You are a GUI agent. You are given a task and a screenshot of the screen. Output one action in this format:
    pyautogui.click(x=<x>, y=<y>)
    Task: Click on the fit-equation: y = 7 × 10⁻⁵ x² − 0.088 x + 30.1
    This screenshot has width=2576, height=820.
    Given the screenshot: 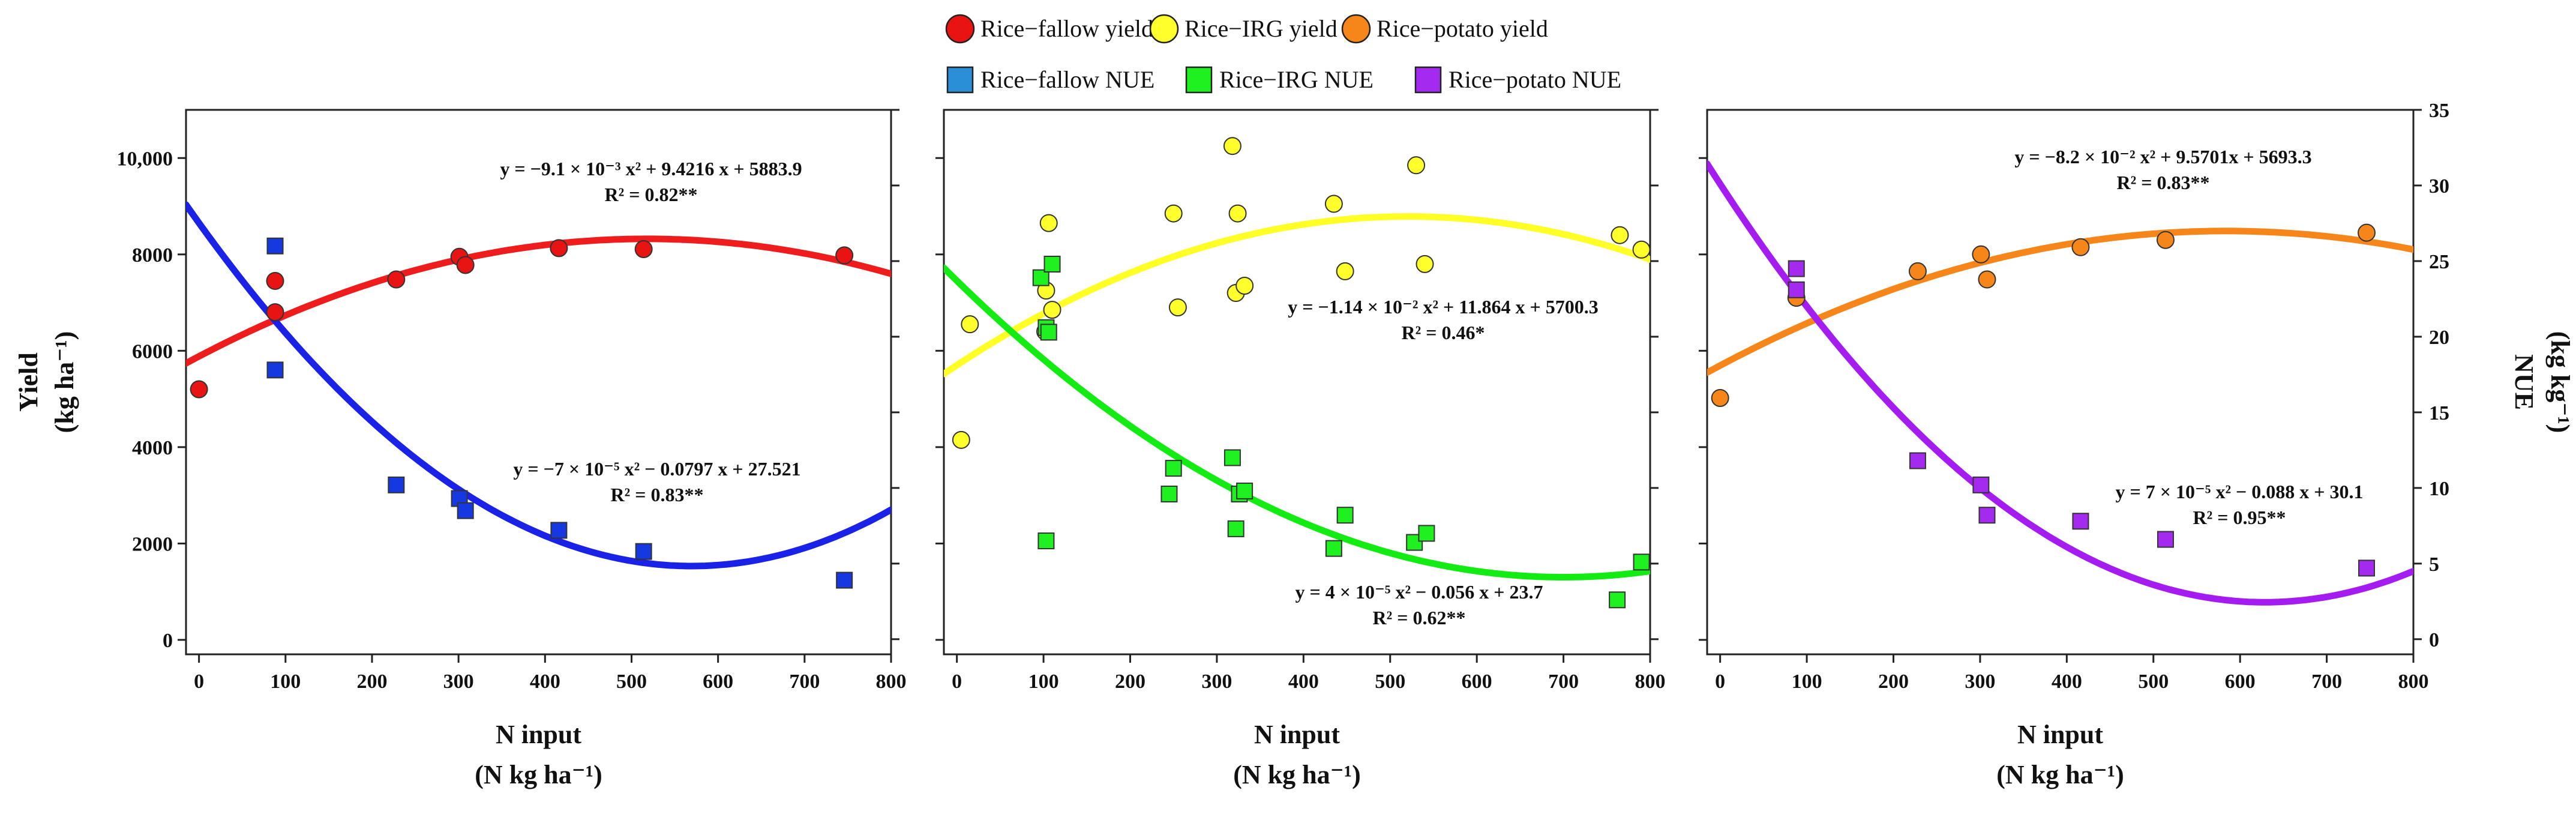 What is the action you would take?
    pyautogui.click(x=2239, y=491)
    